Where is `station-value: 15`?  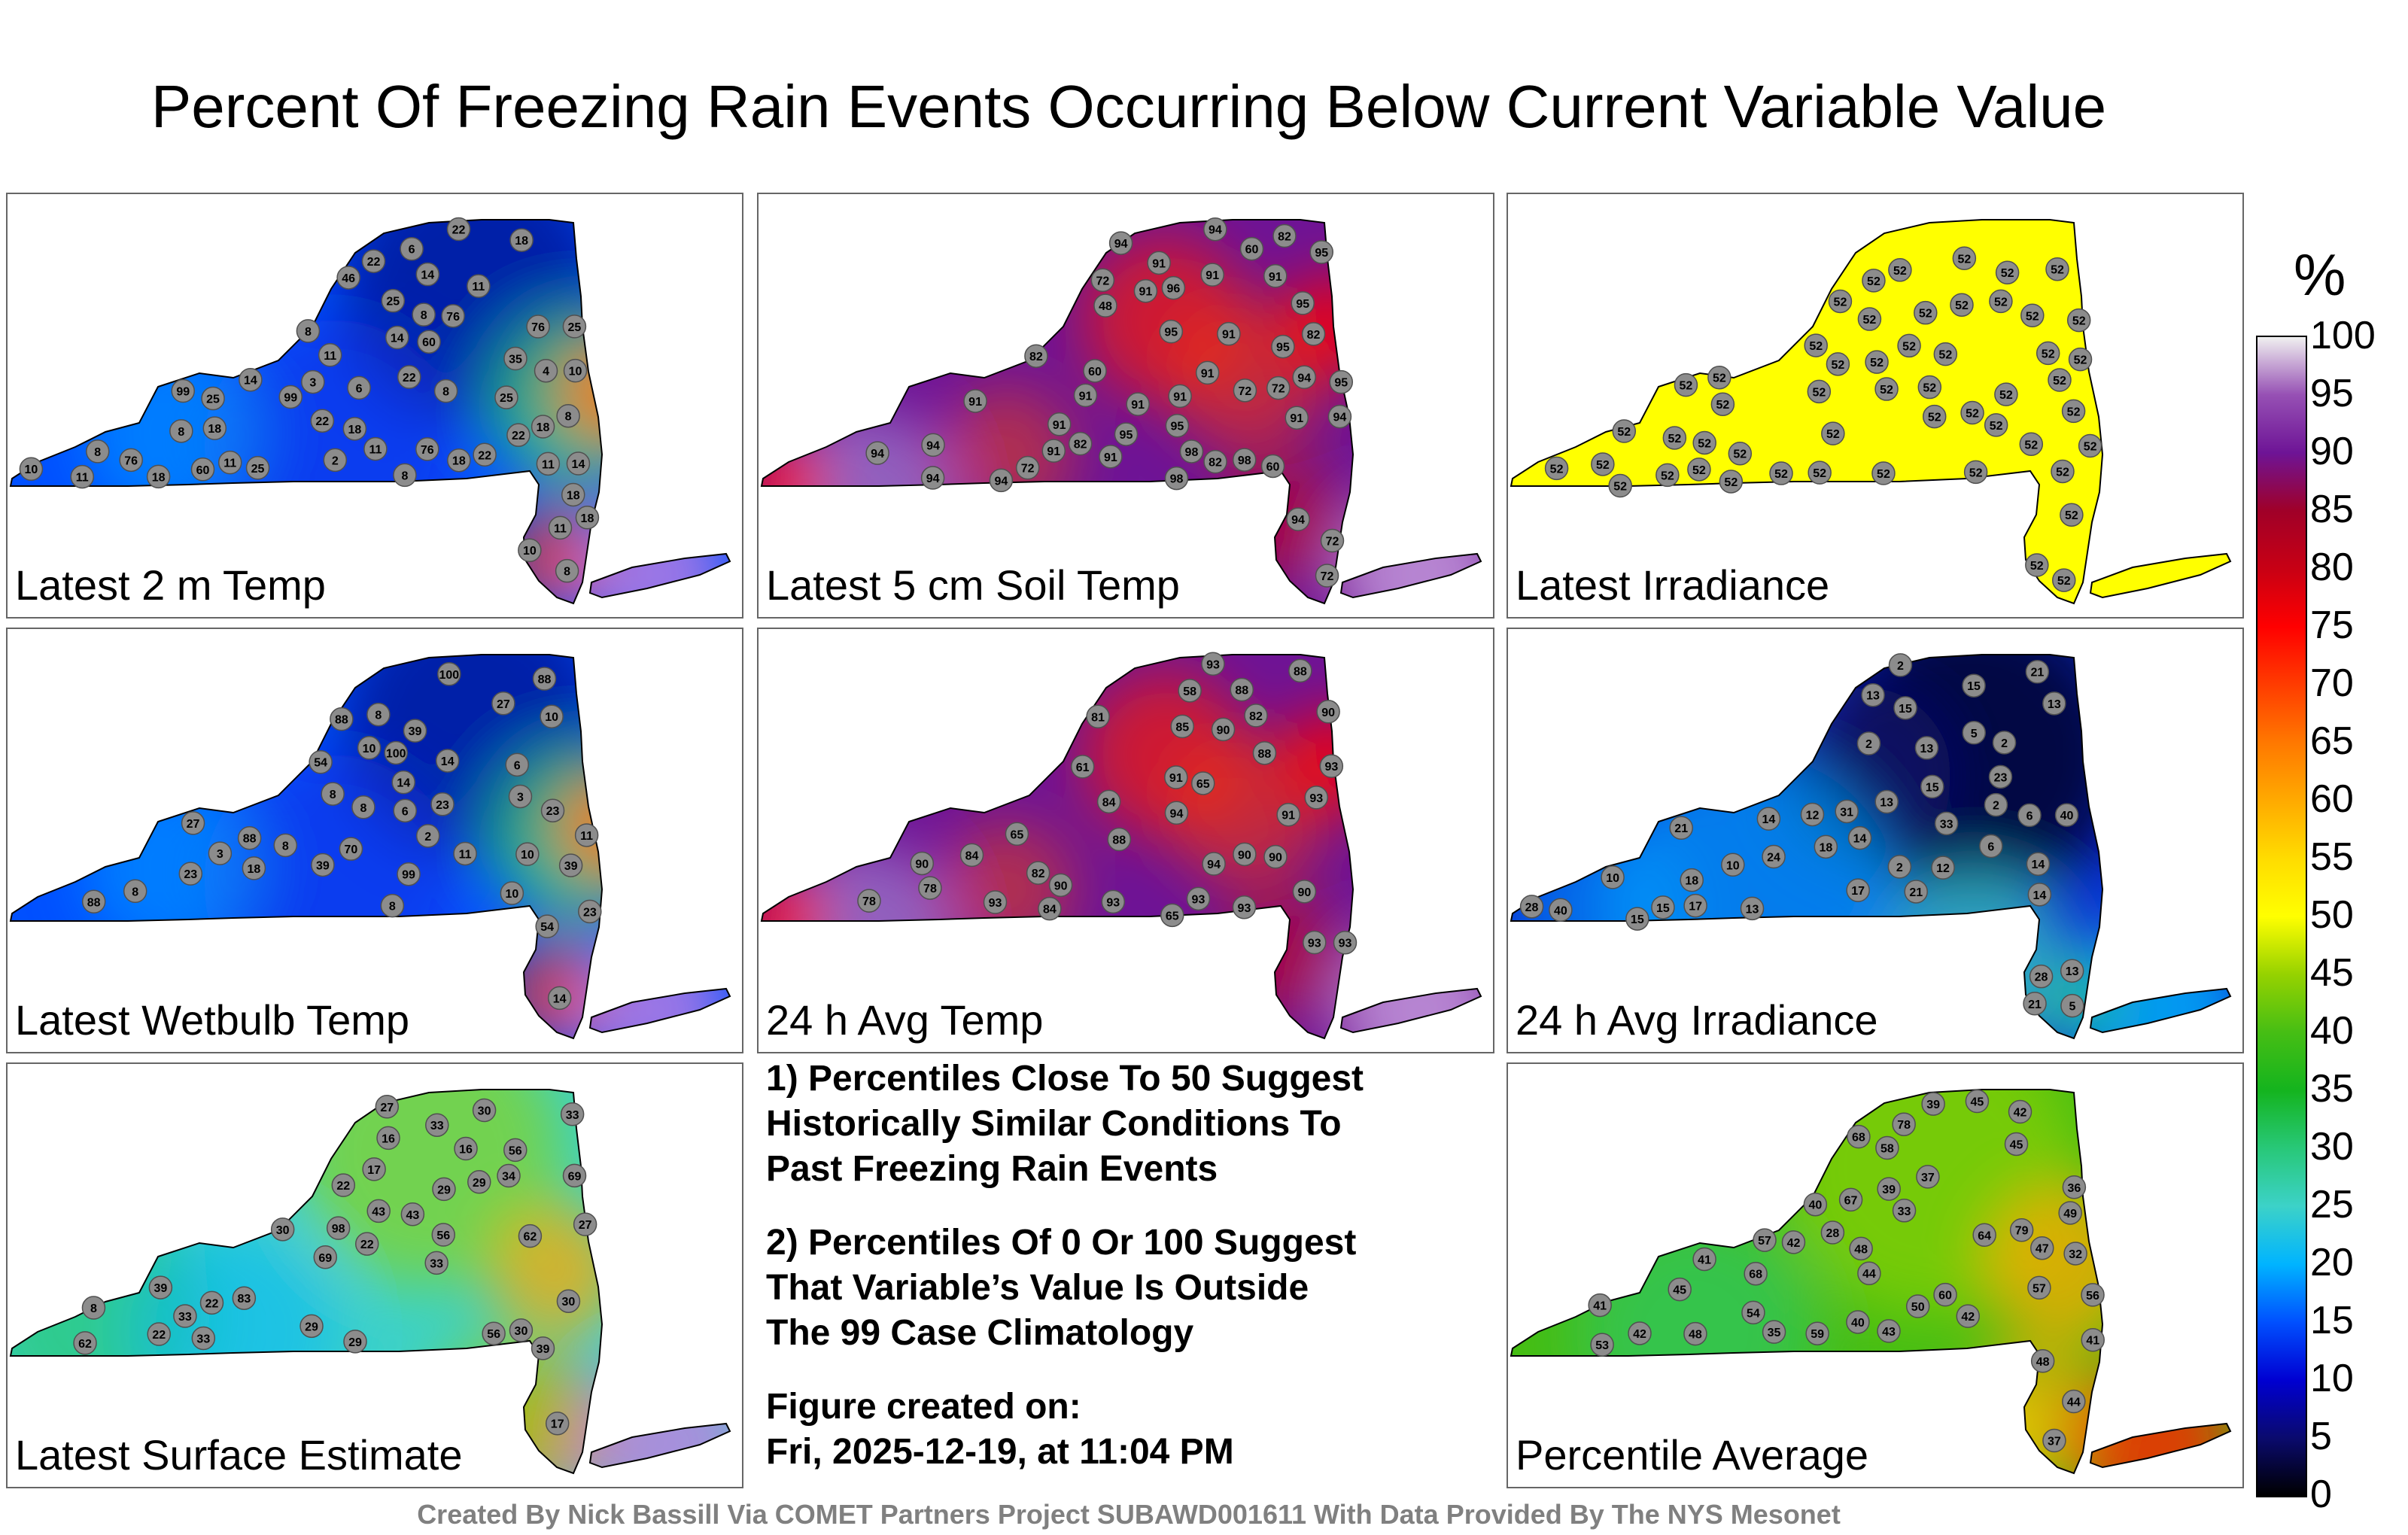
station-value: 15 is located at coordinates (1663, 908).